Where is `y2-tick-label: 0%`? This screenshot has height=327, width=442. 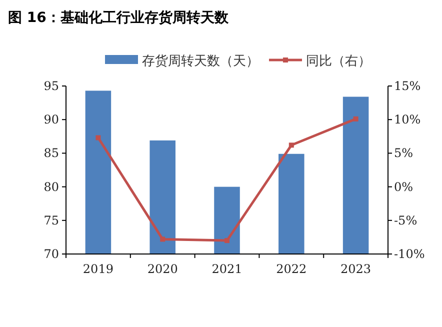 y2-tick-label: 0% is located at coordinates (404, 187).